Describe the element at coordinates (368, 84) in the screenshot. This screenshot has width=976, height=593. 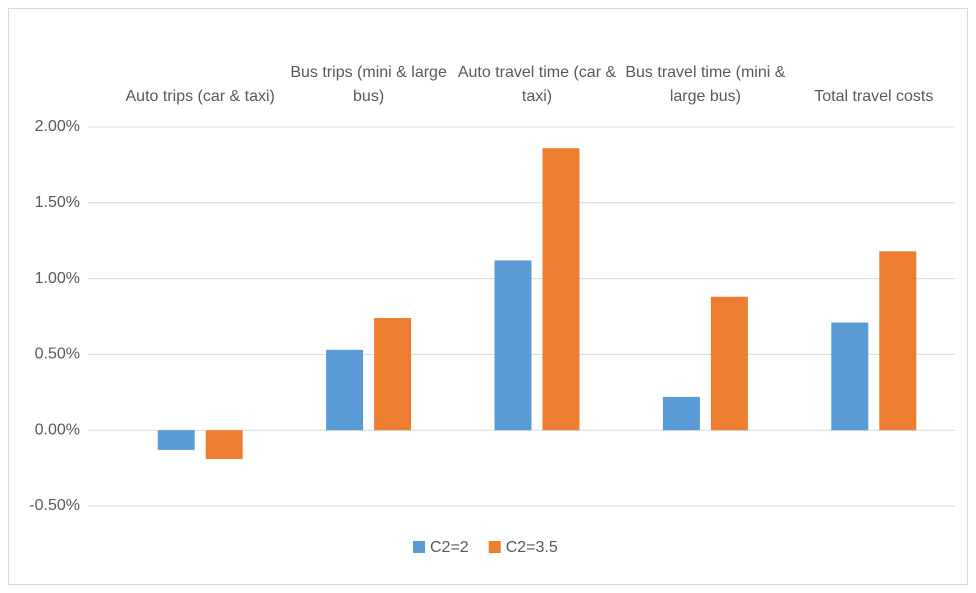
I see `x-tick-label: Bus trips (mini & large bus)` at that location.